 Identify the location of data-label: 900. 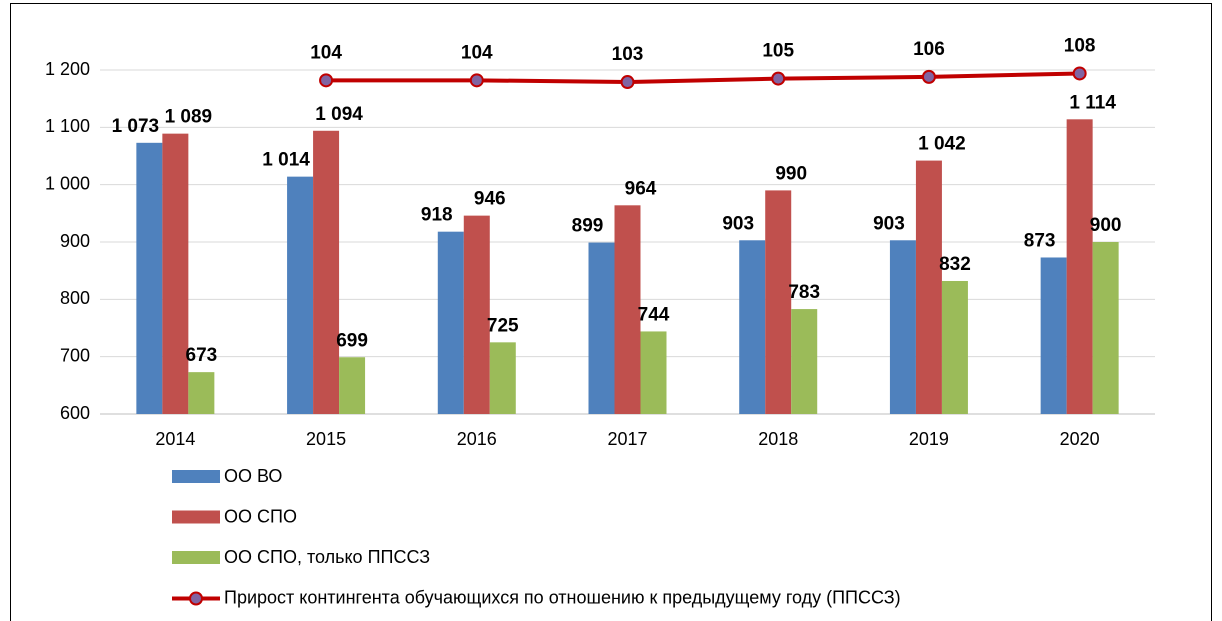
(1106, 225).